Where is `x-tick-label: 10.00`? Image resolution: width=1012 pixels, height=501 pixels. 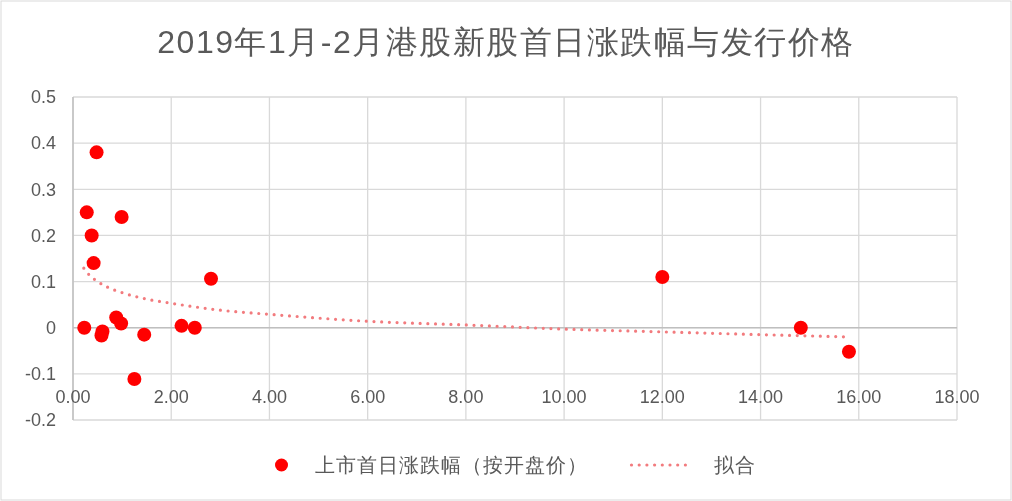 x-tick-label: 10.00 is located at coordinates (564, 397).